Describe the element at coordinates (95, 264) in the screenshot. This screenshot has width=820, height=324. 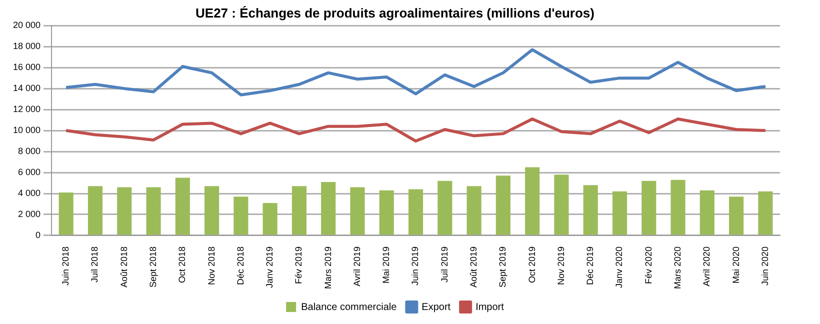
I see `x-tick-label: Juil 2018` at that location.